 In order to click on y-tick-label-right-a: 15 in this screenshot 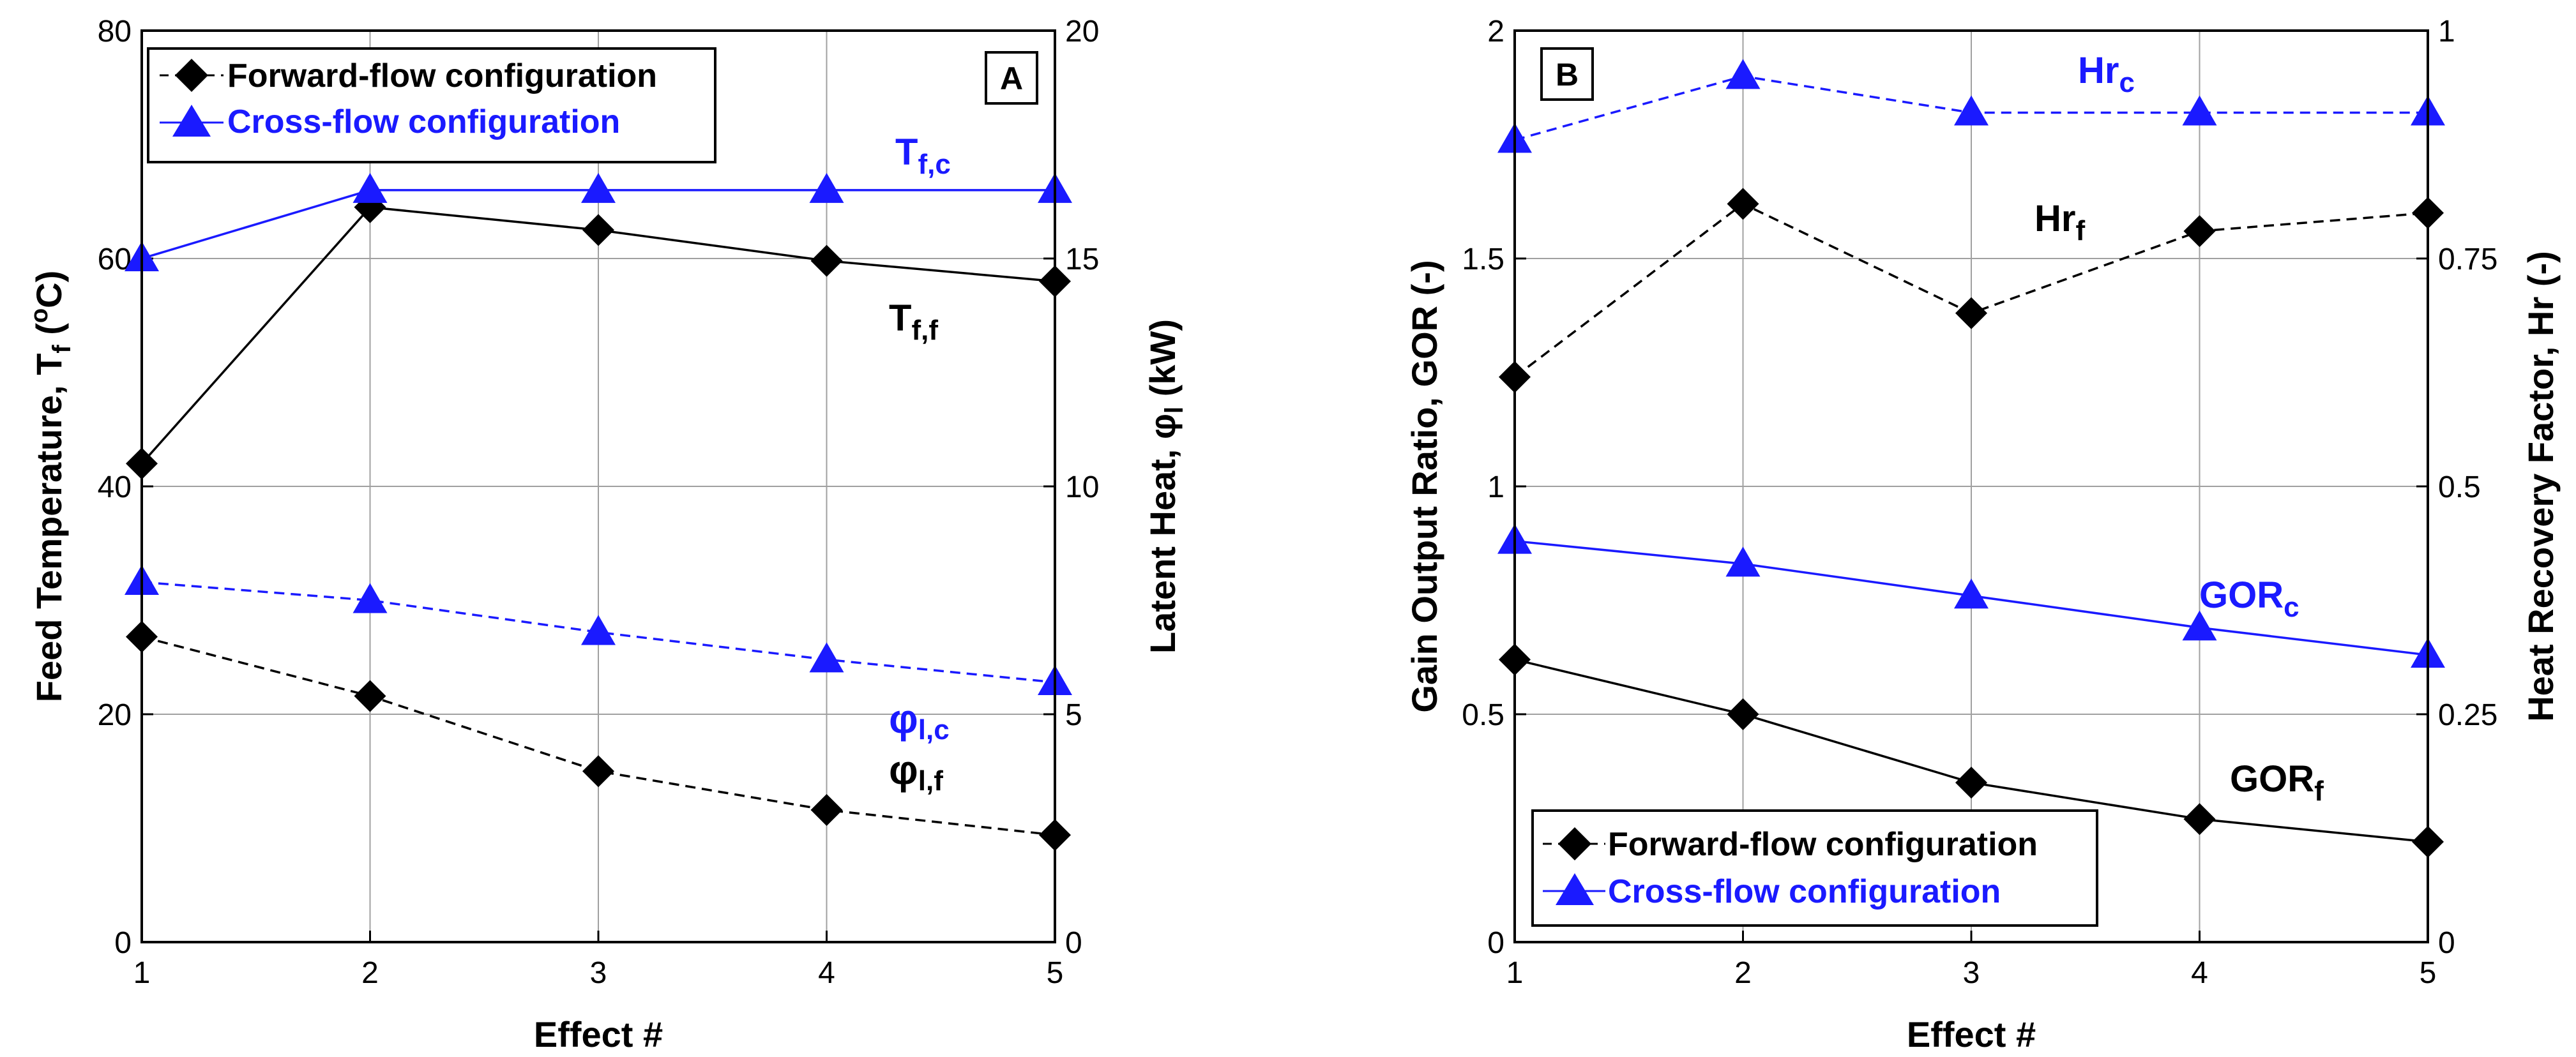, I will do `click(1082, 259)`.